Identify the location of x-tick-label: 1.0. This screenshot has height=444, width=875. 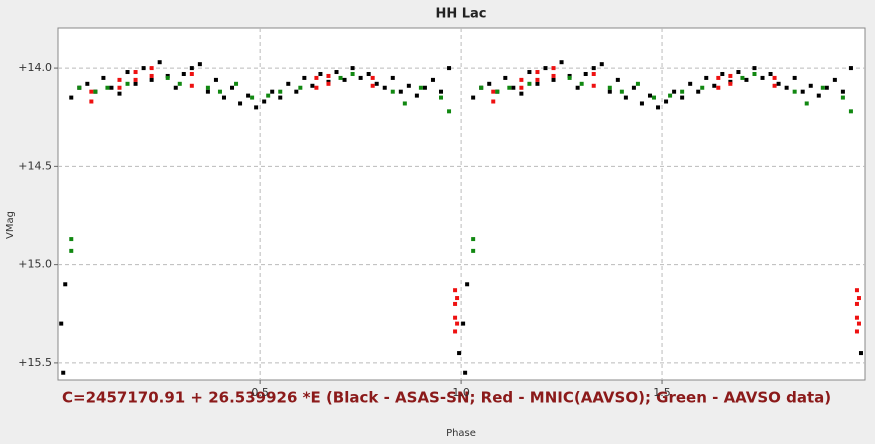
(461, 392).